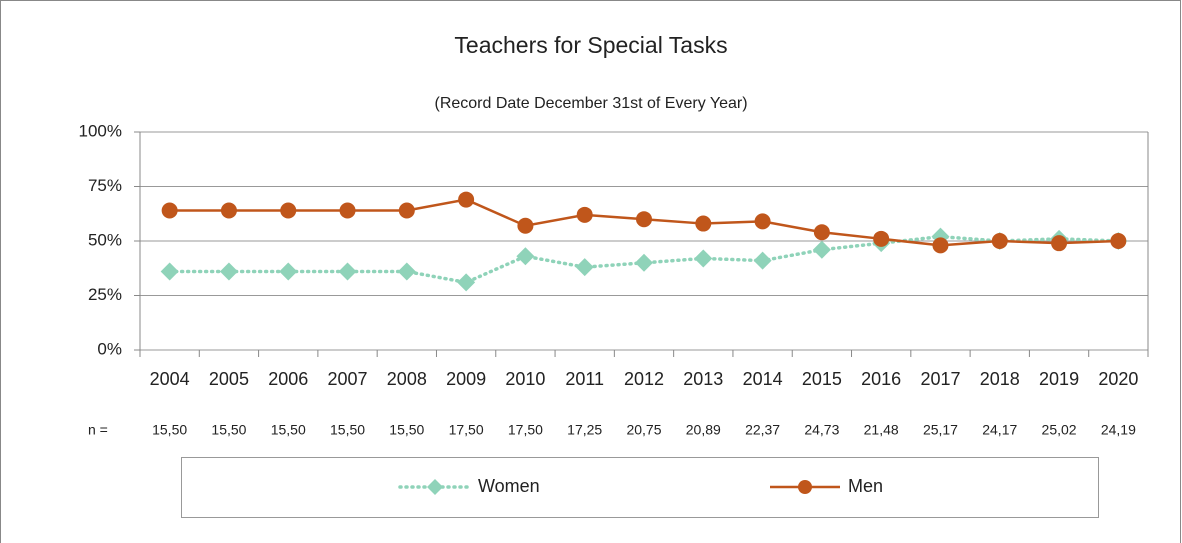 The width and height of the screenshot is (1182, 543). What do you see at coordinates (1118, 430) in the screenshot?
I see `n-value: 24,19` at bounding box center [1118, 430].